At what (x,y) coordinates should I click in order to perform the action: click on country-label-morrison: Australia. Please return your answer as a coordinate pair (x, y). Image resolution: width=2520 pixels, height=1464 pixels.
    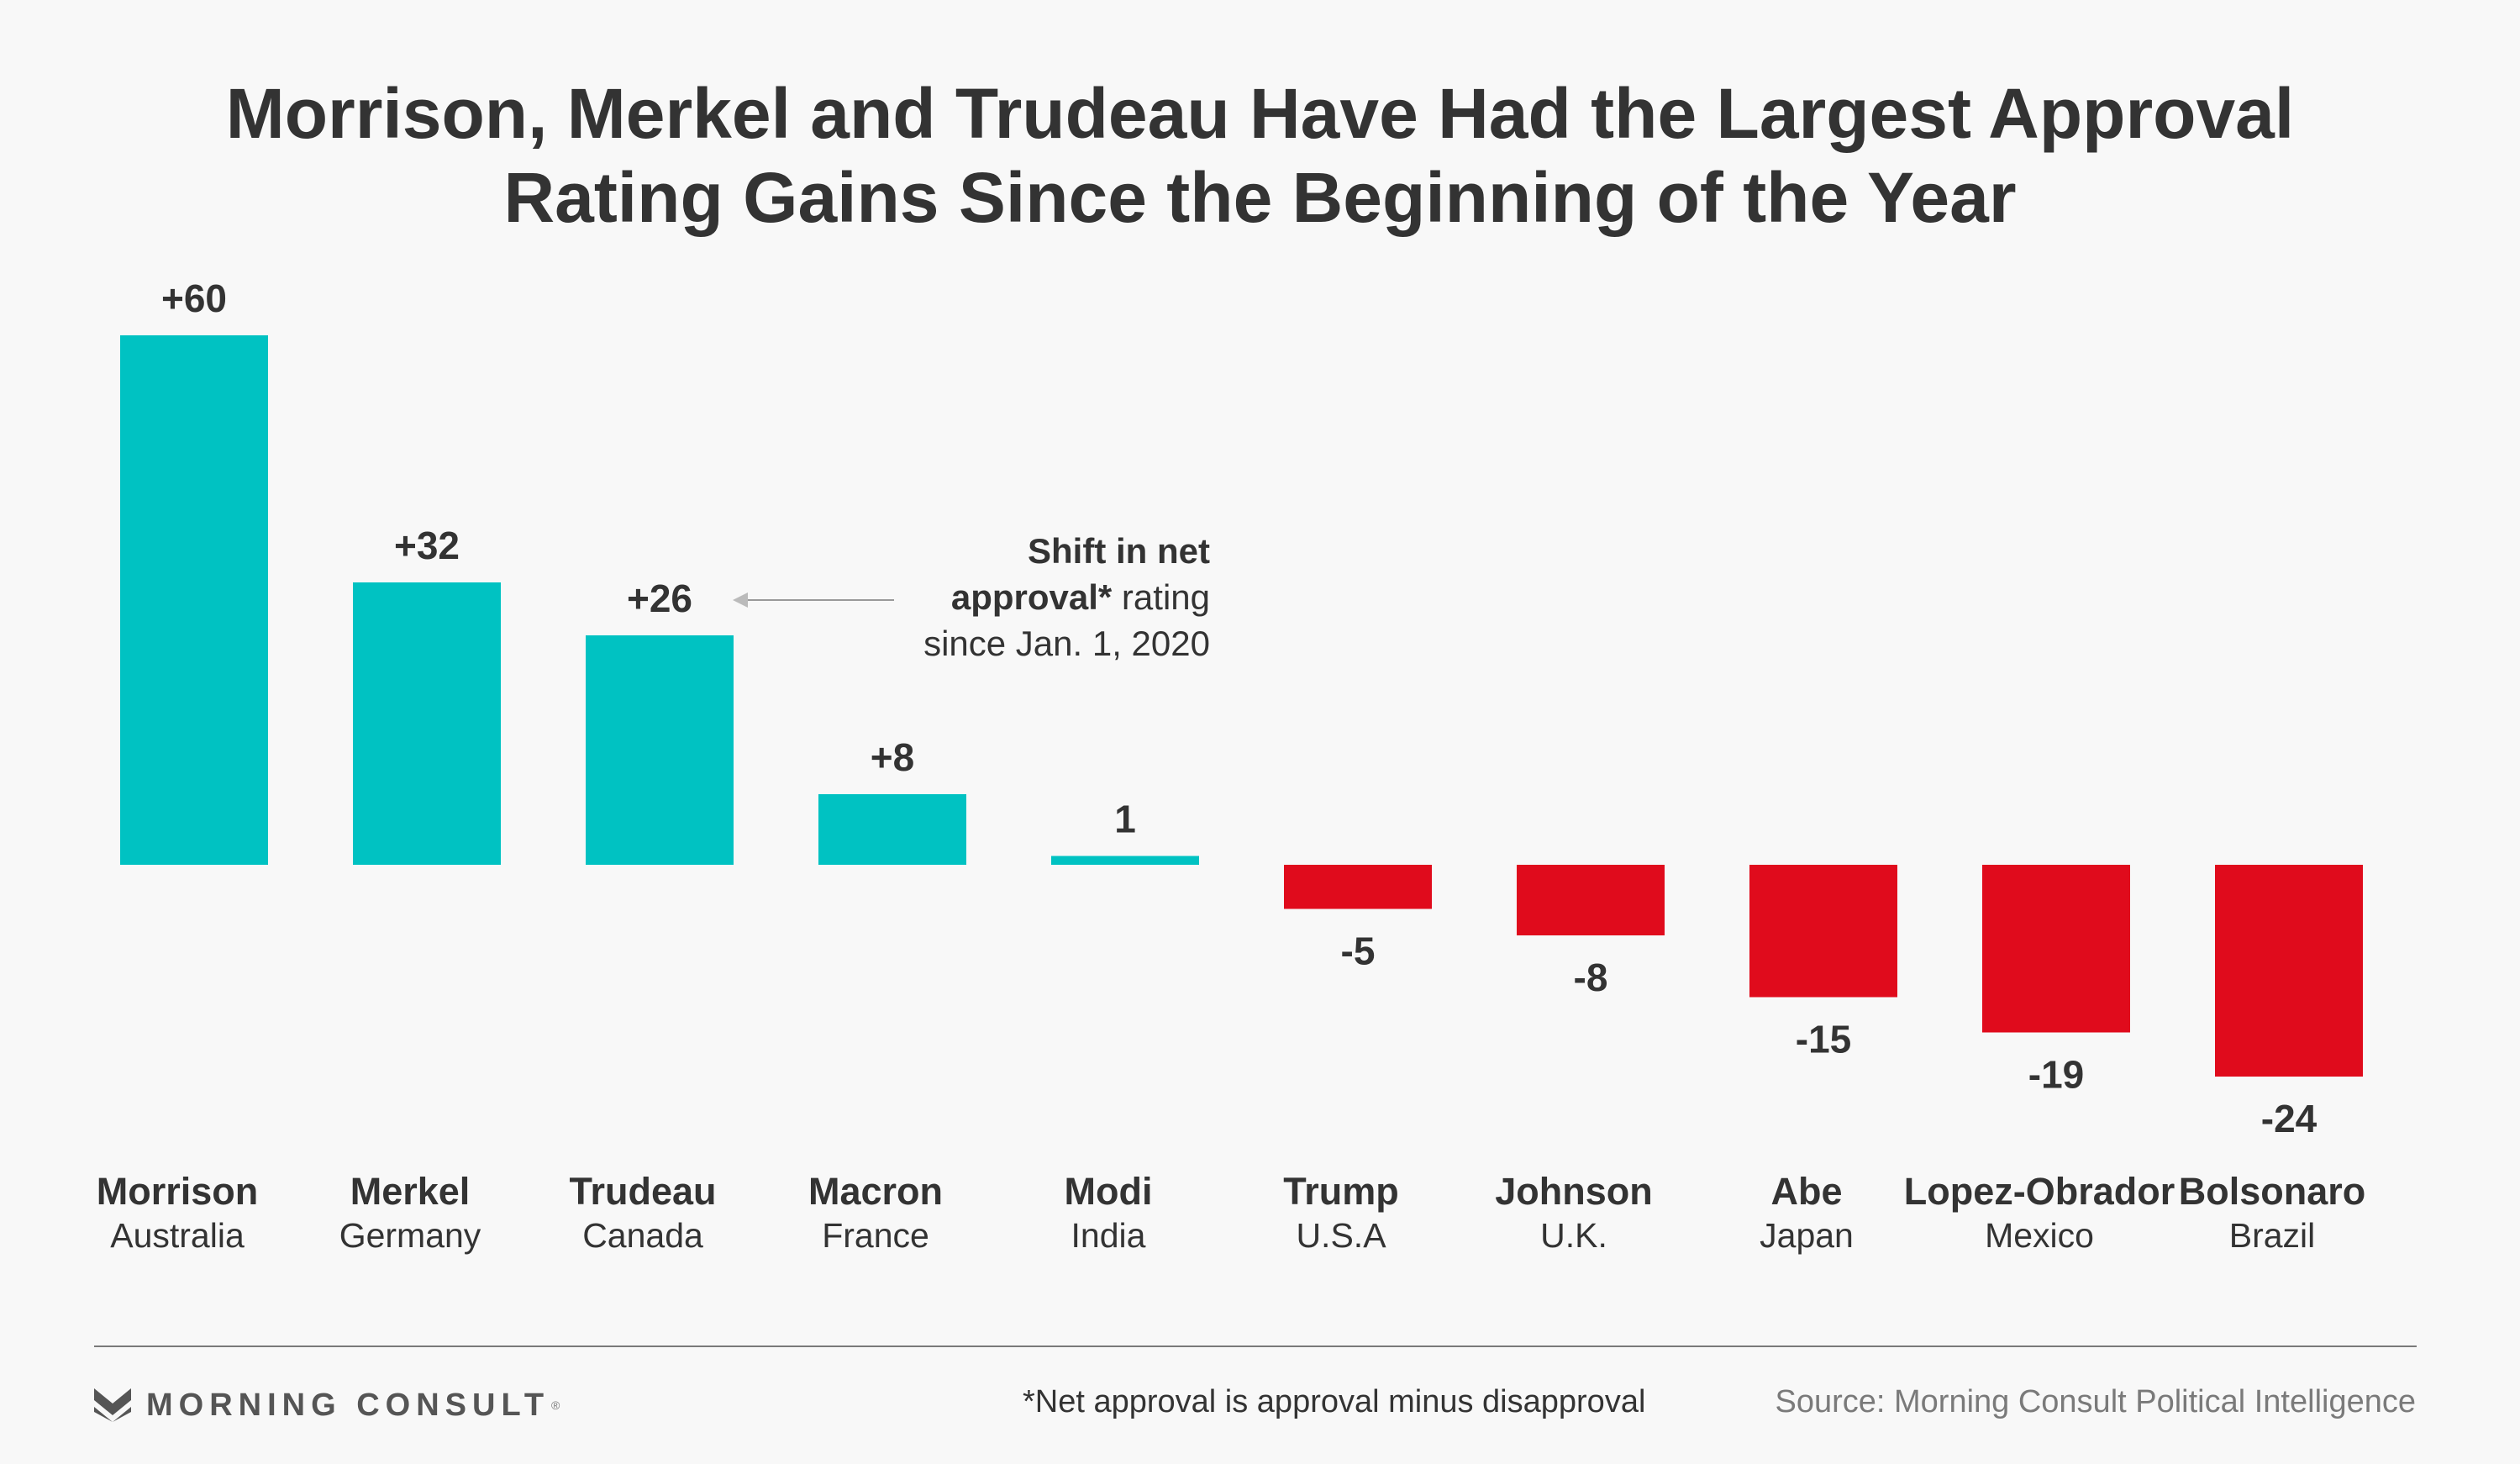
    Looking at the image, I should click on (177, 1235).